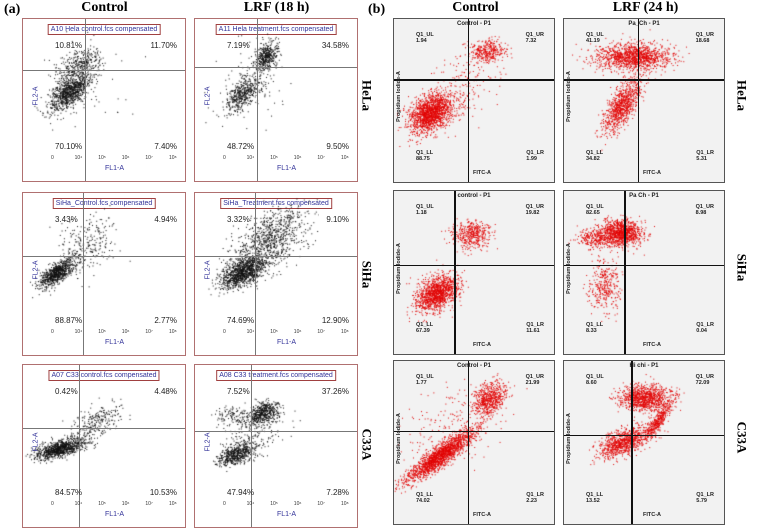  Describe the element at coordinates (335, 320) in the screenshot. I see `quadrant-lr: 12.90%` at that location.